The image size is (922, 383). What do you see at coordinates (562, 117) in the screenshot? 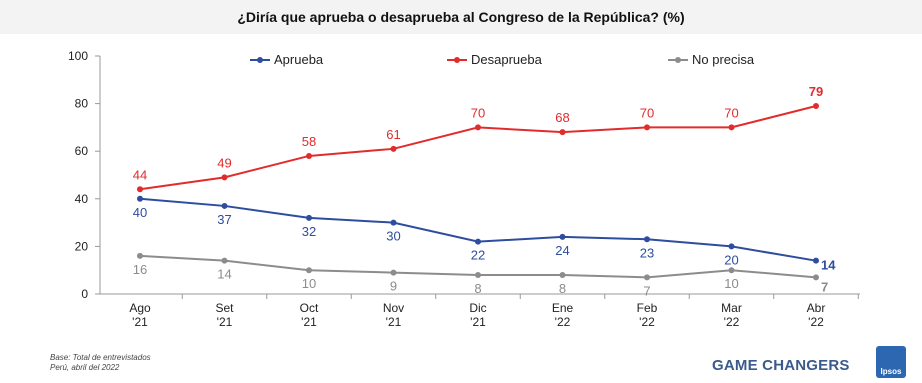
I see `data-label-desaprueba: 68` at bounding box center [562, 117].